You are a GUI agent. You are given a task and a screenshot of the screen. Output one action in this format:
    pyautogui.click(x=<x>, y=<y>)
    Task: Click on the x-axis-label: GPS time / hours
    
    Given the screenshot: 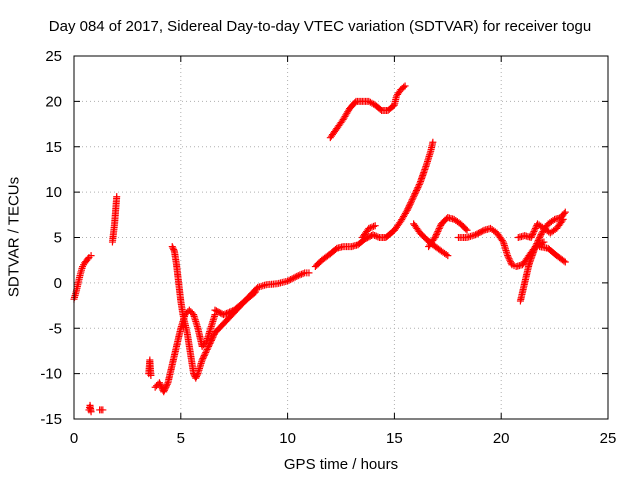 What is the action you would take?
    pyautogui.click(x=341, y=464)
    